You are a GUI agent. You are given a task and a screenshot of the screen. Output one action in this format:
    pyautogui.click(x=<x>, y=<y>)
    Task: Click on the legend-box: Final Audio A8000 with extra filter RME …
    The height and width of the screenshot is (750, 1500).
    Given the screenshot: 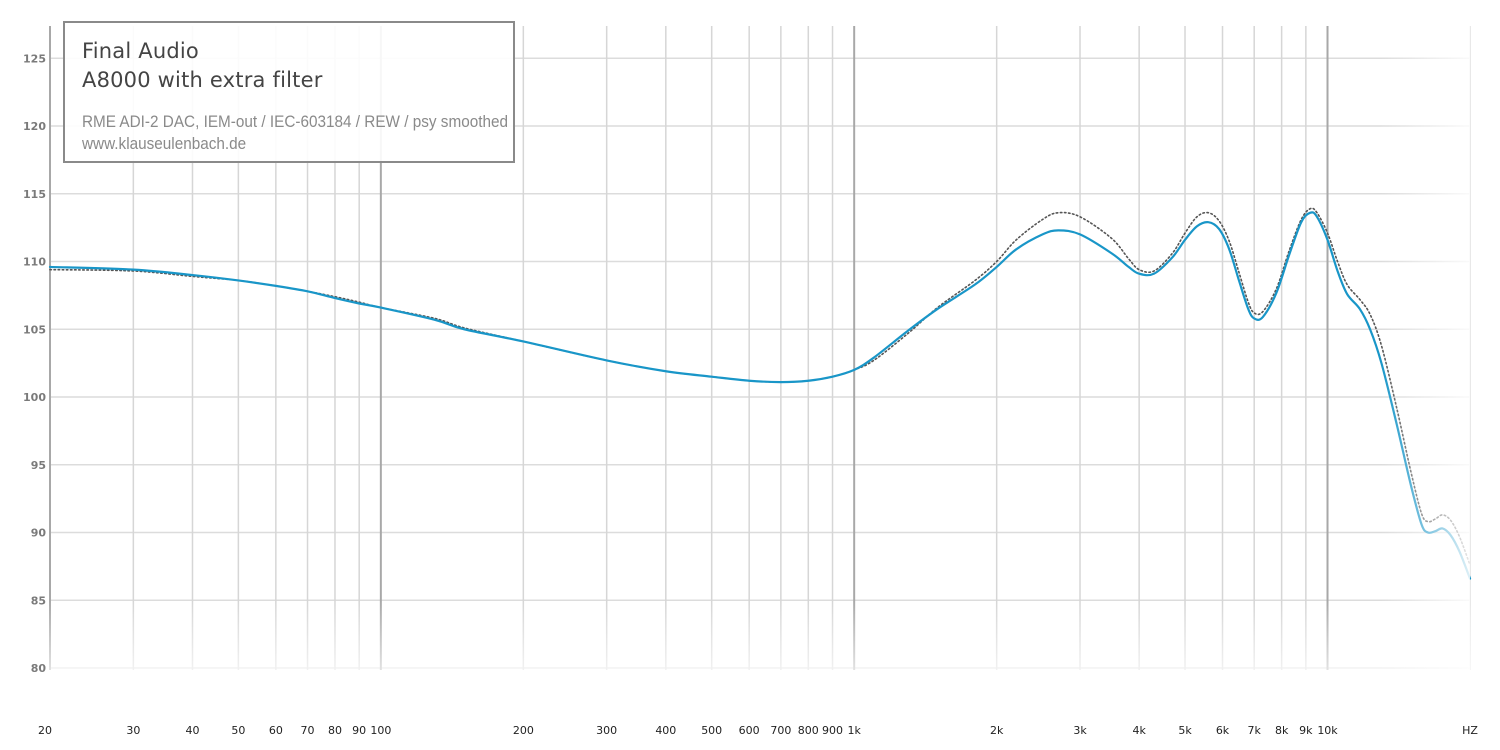 What is the action you would take?
    pyautogui.click(x=289, y=92)
    